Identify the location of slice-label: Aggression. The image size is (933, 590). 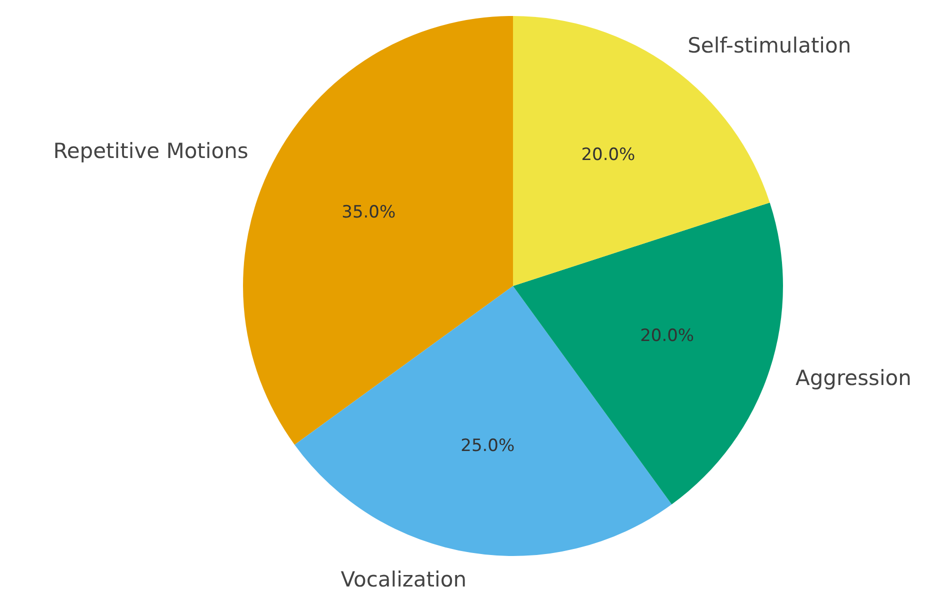
(853, 378).